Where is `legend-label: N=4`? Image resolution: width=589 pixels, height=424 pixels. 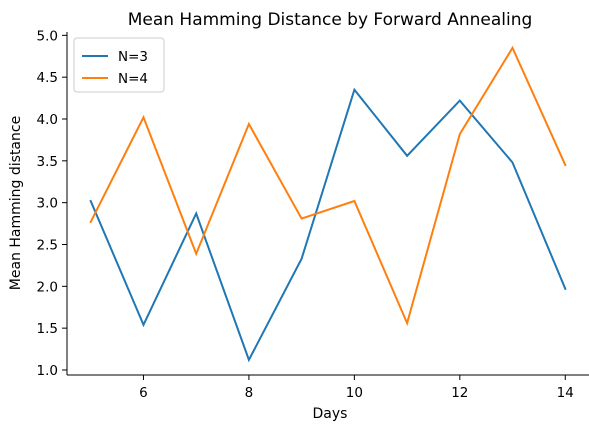
legend-label: N=4 is located at coordinates (133, 79).